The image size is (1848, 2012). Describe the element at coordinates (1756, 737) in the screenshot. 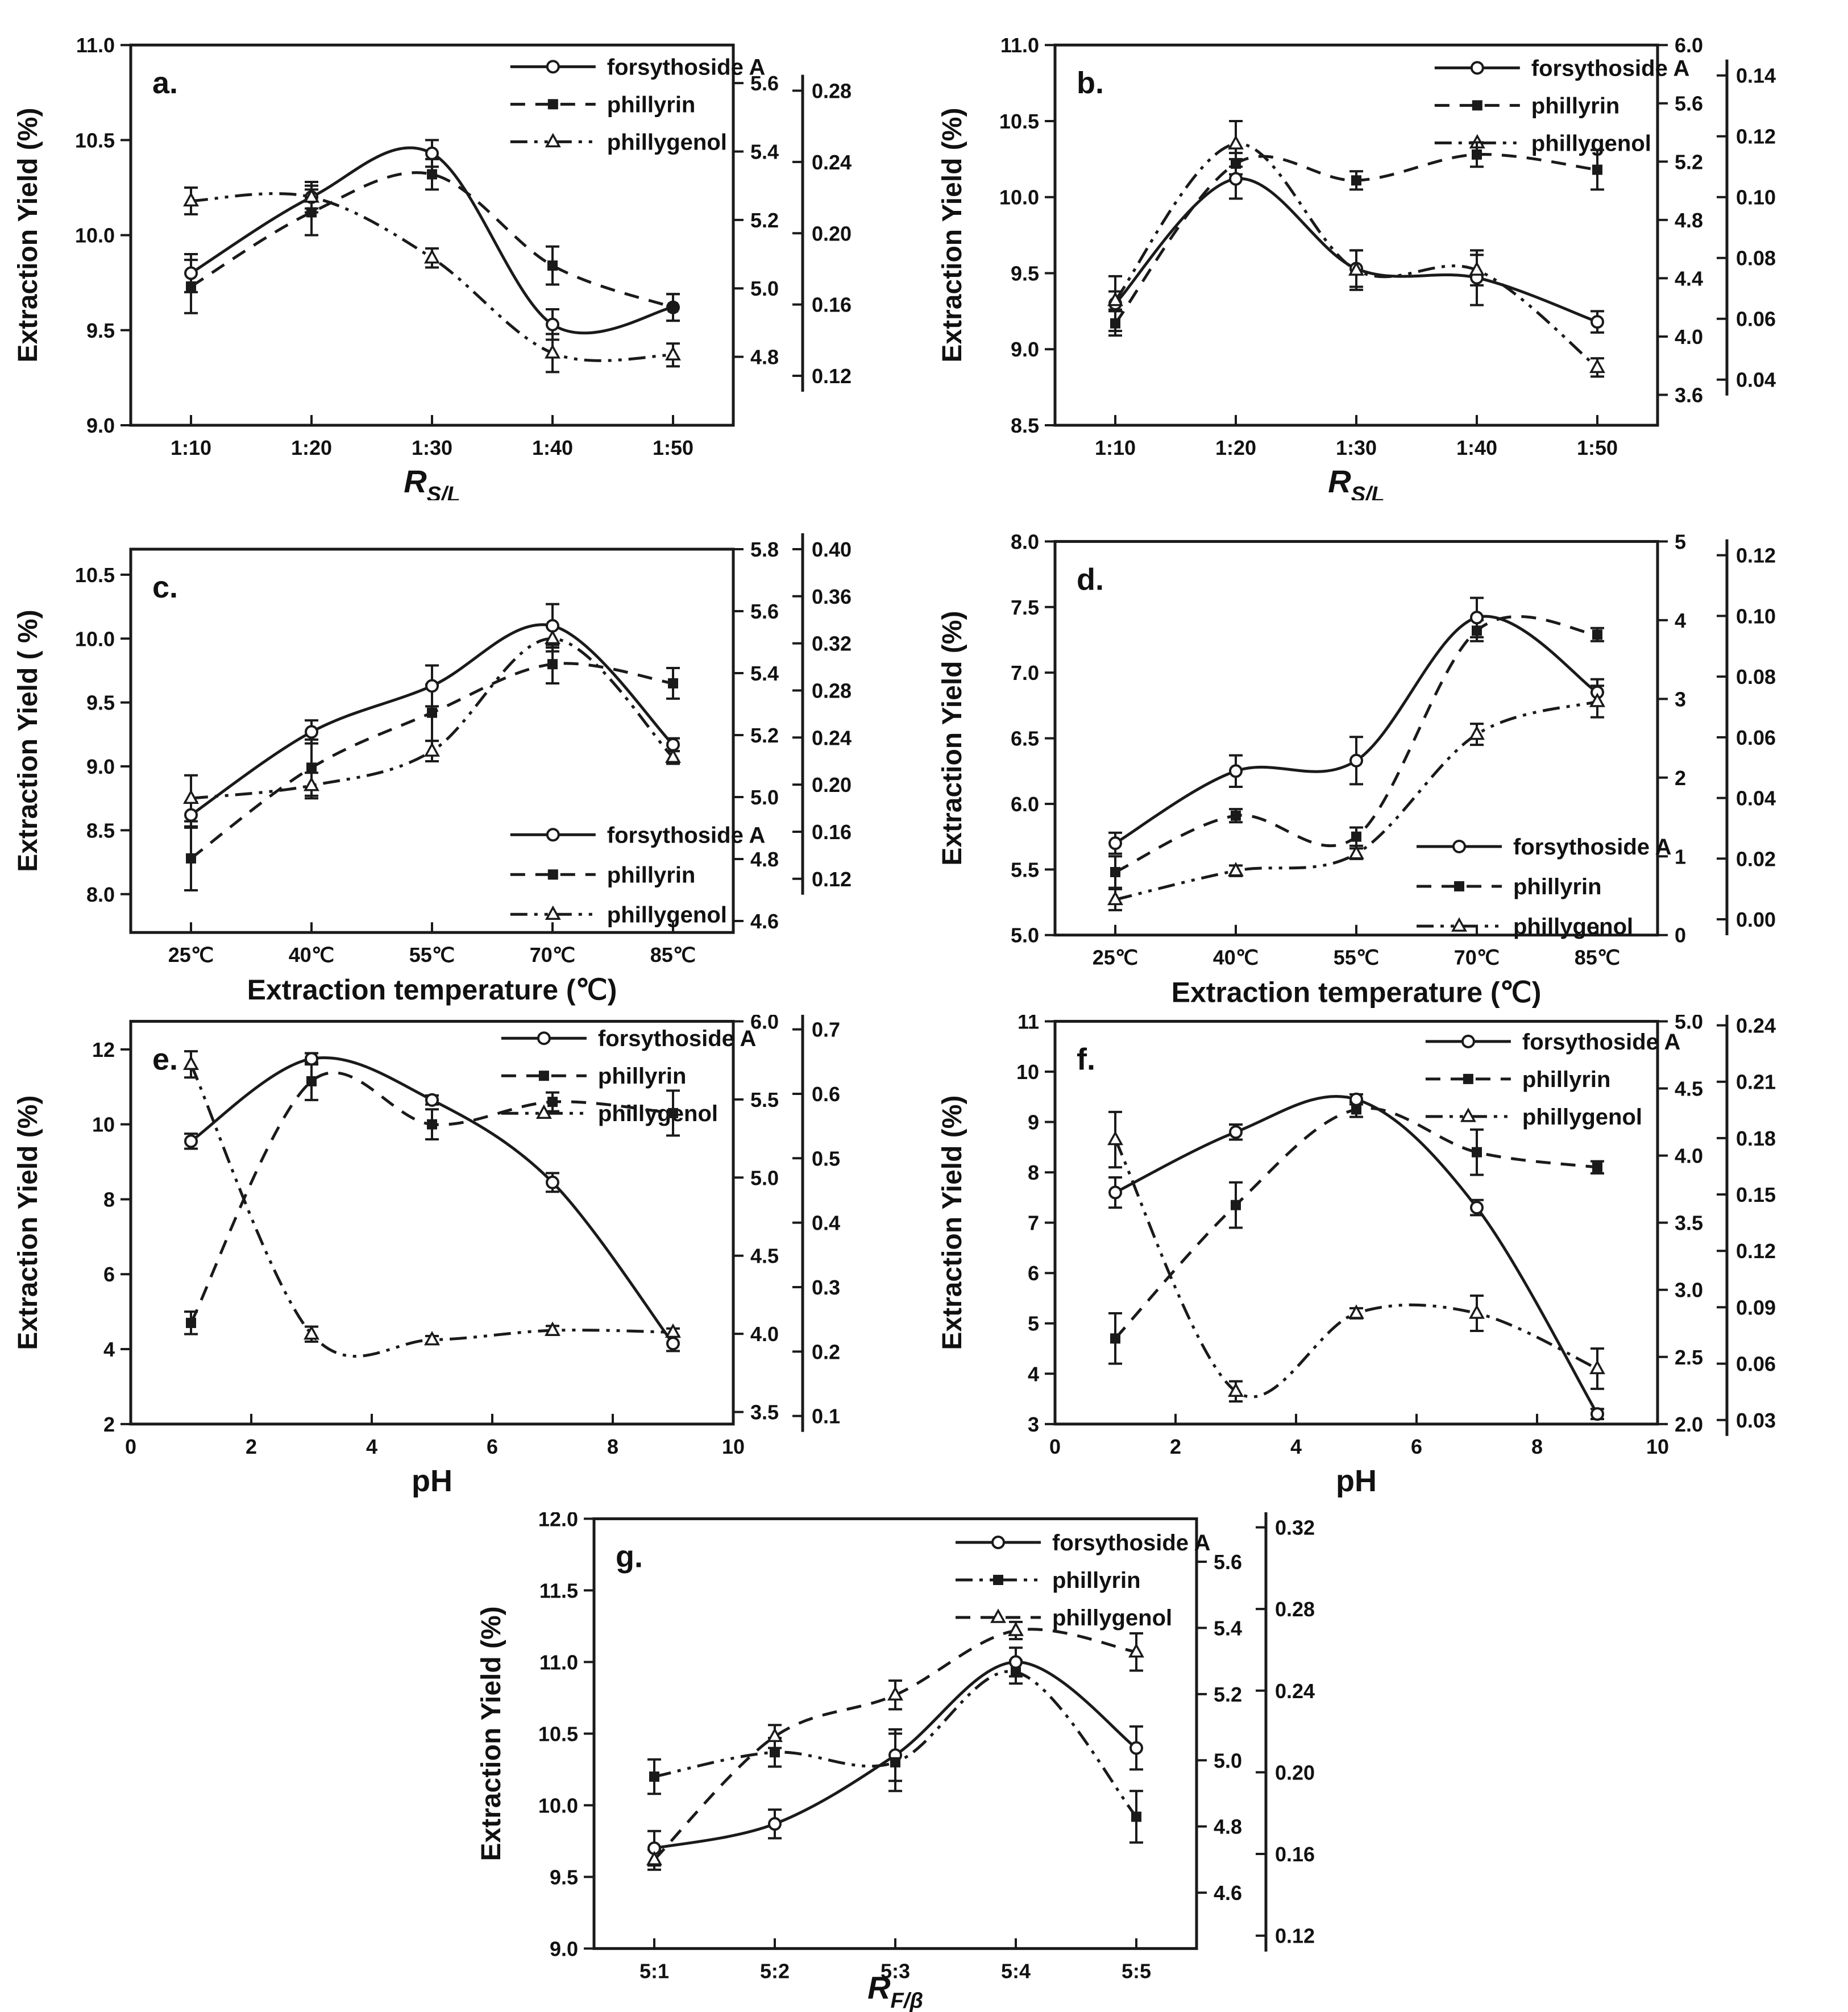

I see `right-axis2-tick-label: 0.06` at that location.